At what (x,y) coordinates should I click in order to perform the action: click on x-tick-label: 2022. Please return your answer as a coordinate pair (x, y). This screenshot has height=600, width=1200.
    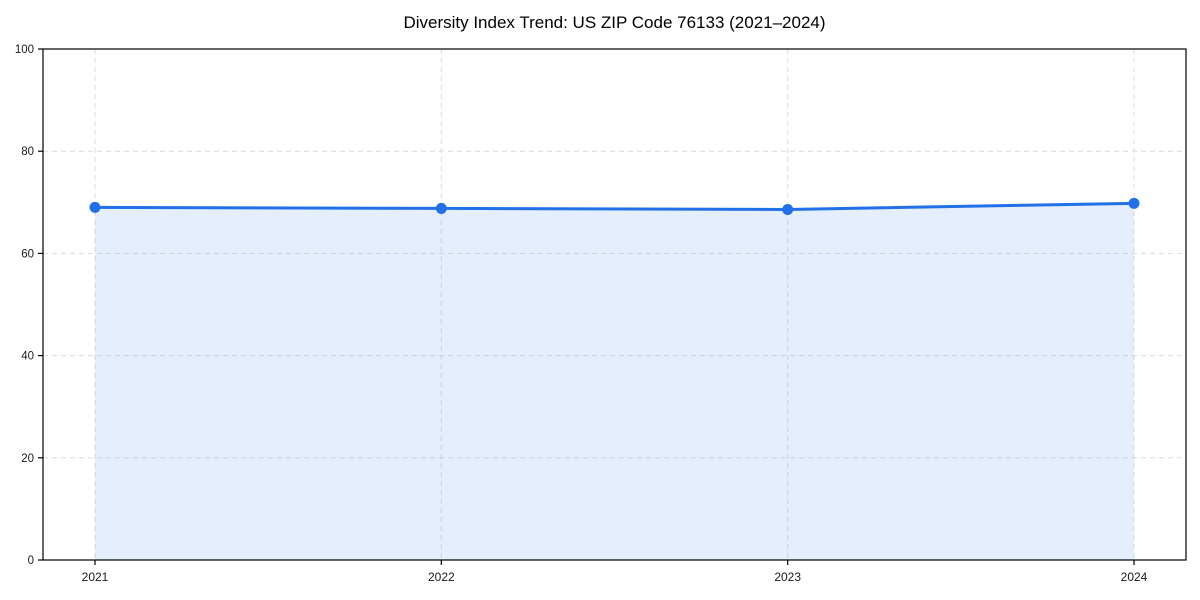
    Looking at the image, I should click on (441, 577).